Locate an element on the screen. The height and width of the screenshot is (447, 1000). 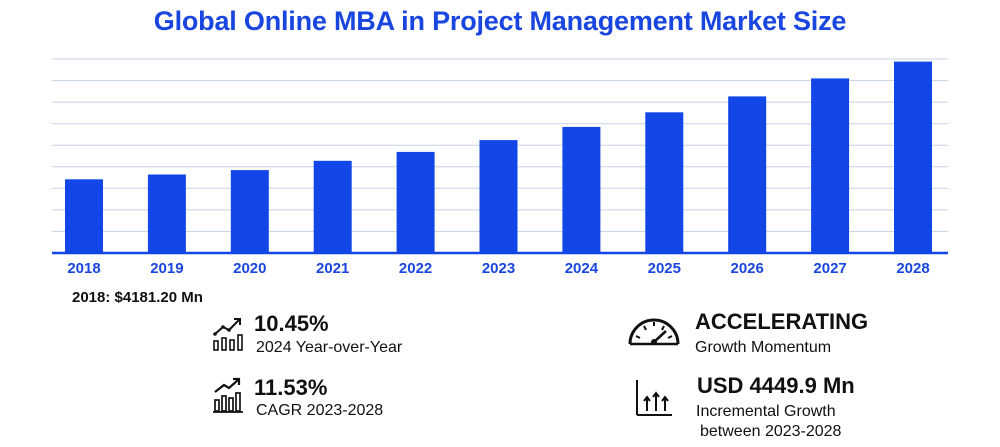
incremental-label-line2: between 2023-2028 is located at coordinates (771, 431).